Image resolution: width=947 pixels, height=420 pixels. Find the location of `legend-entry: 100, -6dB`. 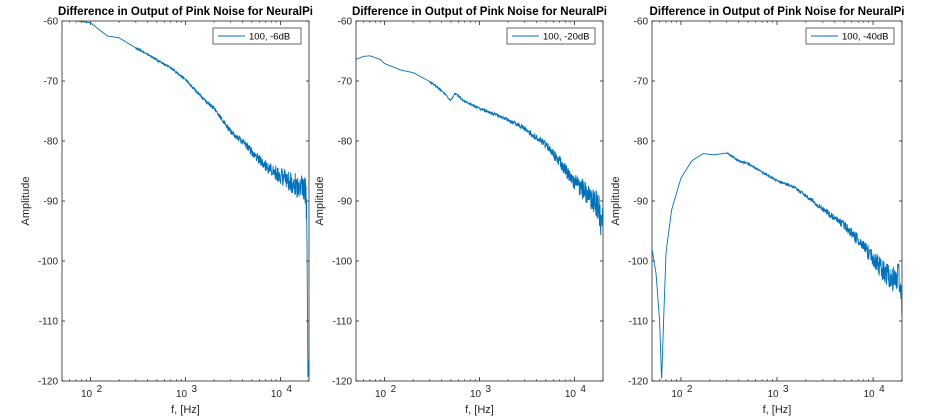

legend-entry: 100, -6dB is located at coordinates (269, 37).